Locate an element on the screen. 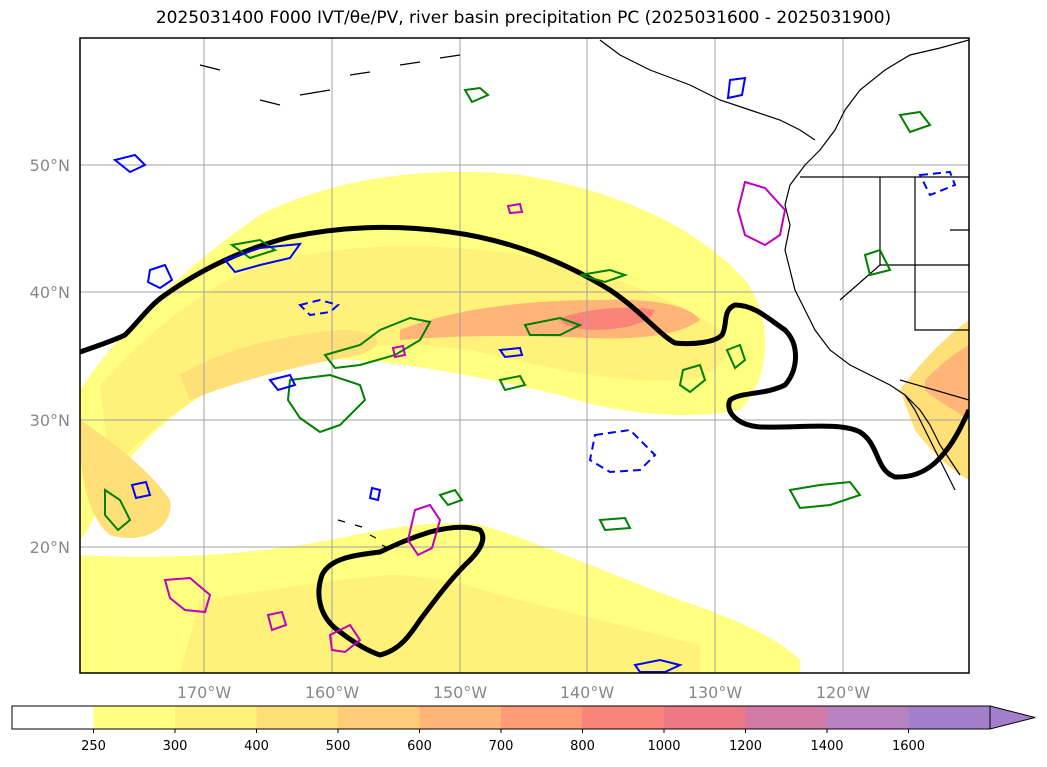 The image size is (1047, 767). colorbar-label: 500 is located at coordinates (338, 746).